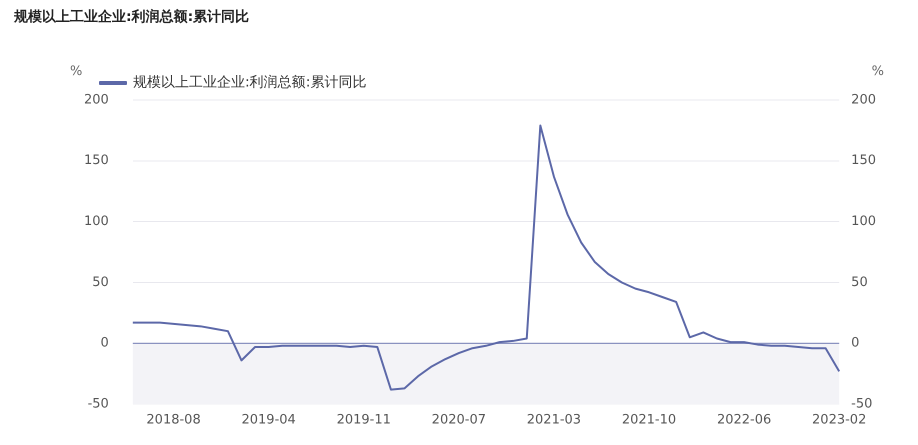 Image resolution: width=918 pixels, height=445 pixels. I want to click on x-tick-label: 2018-08, so click(173, 420).